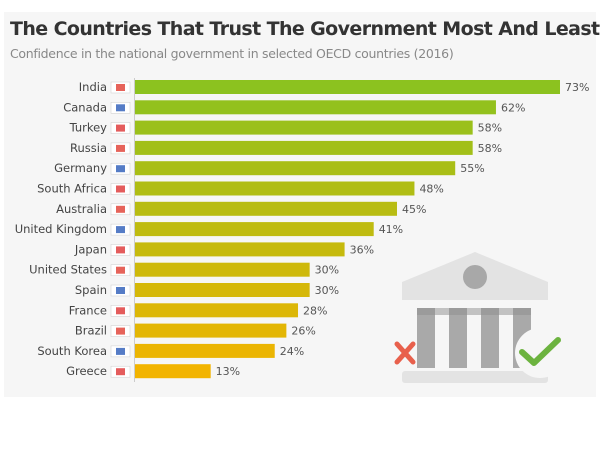 The width and height of the screenshot is (600, 450). What do you see at coordinates (88, 310) in the screenshot?
I see `category-label: France` at bounding box center [88, 310].